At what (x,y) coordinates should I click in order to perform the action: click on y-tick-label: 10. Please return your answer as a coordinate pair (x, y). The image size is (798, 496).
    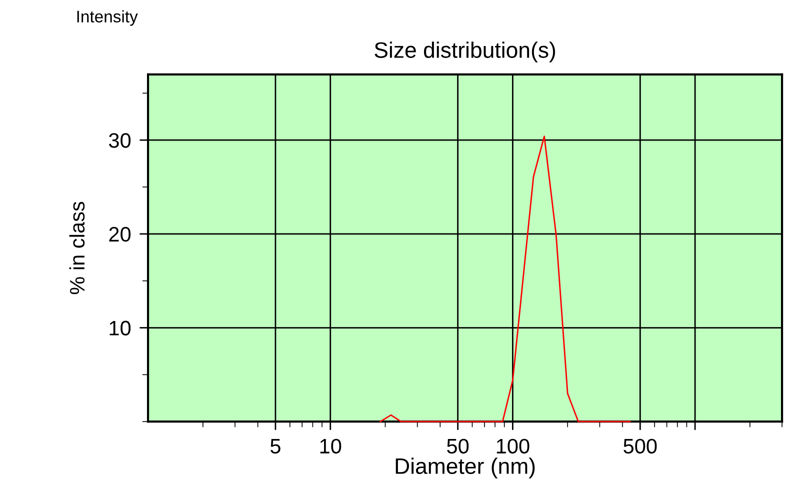
    Looking at the image, I should click on (120, 328).